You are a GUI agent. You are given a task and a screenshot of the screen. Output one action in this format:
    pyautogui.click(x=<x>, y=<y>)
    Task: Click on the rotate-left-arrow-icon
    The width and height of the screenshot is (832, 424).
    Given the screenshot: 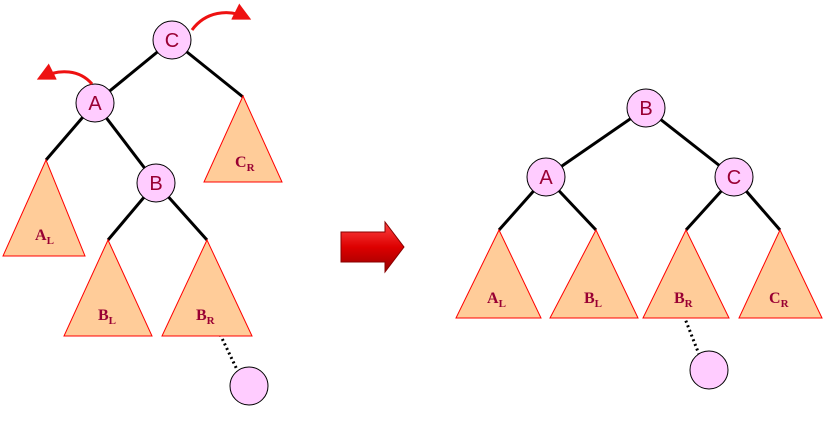 What is the action you would take?
    pyautogui.click(x=65, y=74)
    